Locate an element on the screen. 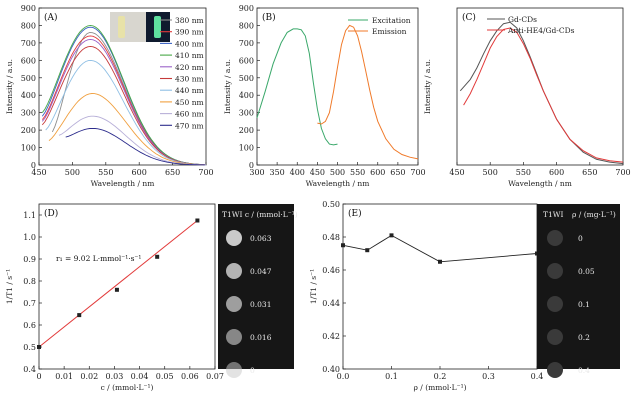 This screenshot has height=411, width=642. y-tick-label: 0.50 is located at coordinates (331, 204).